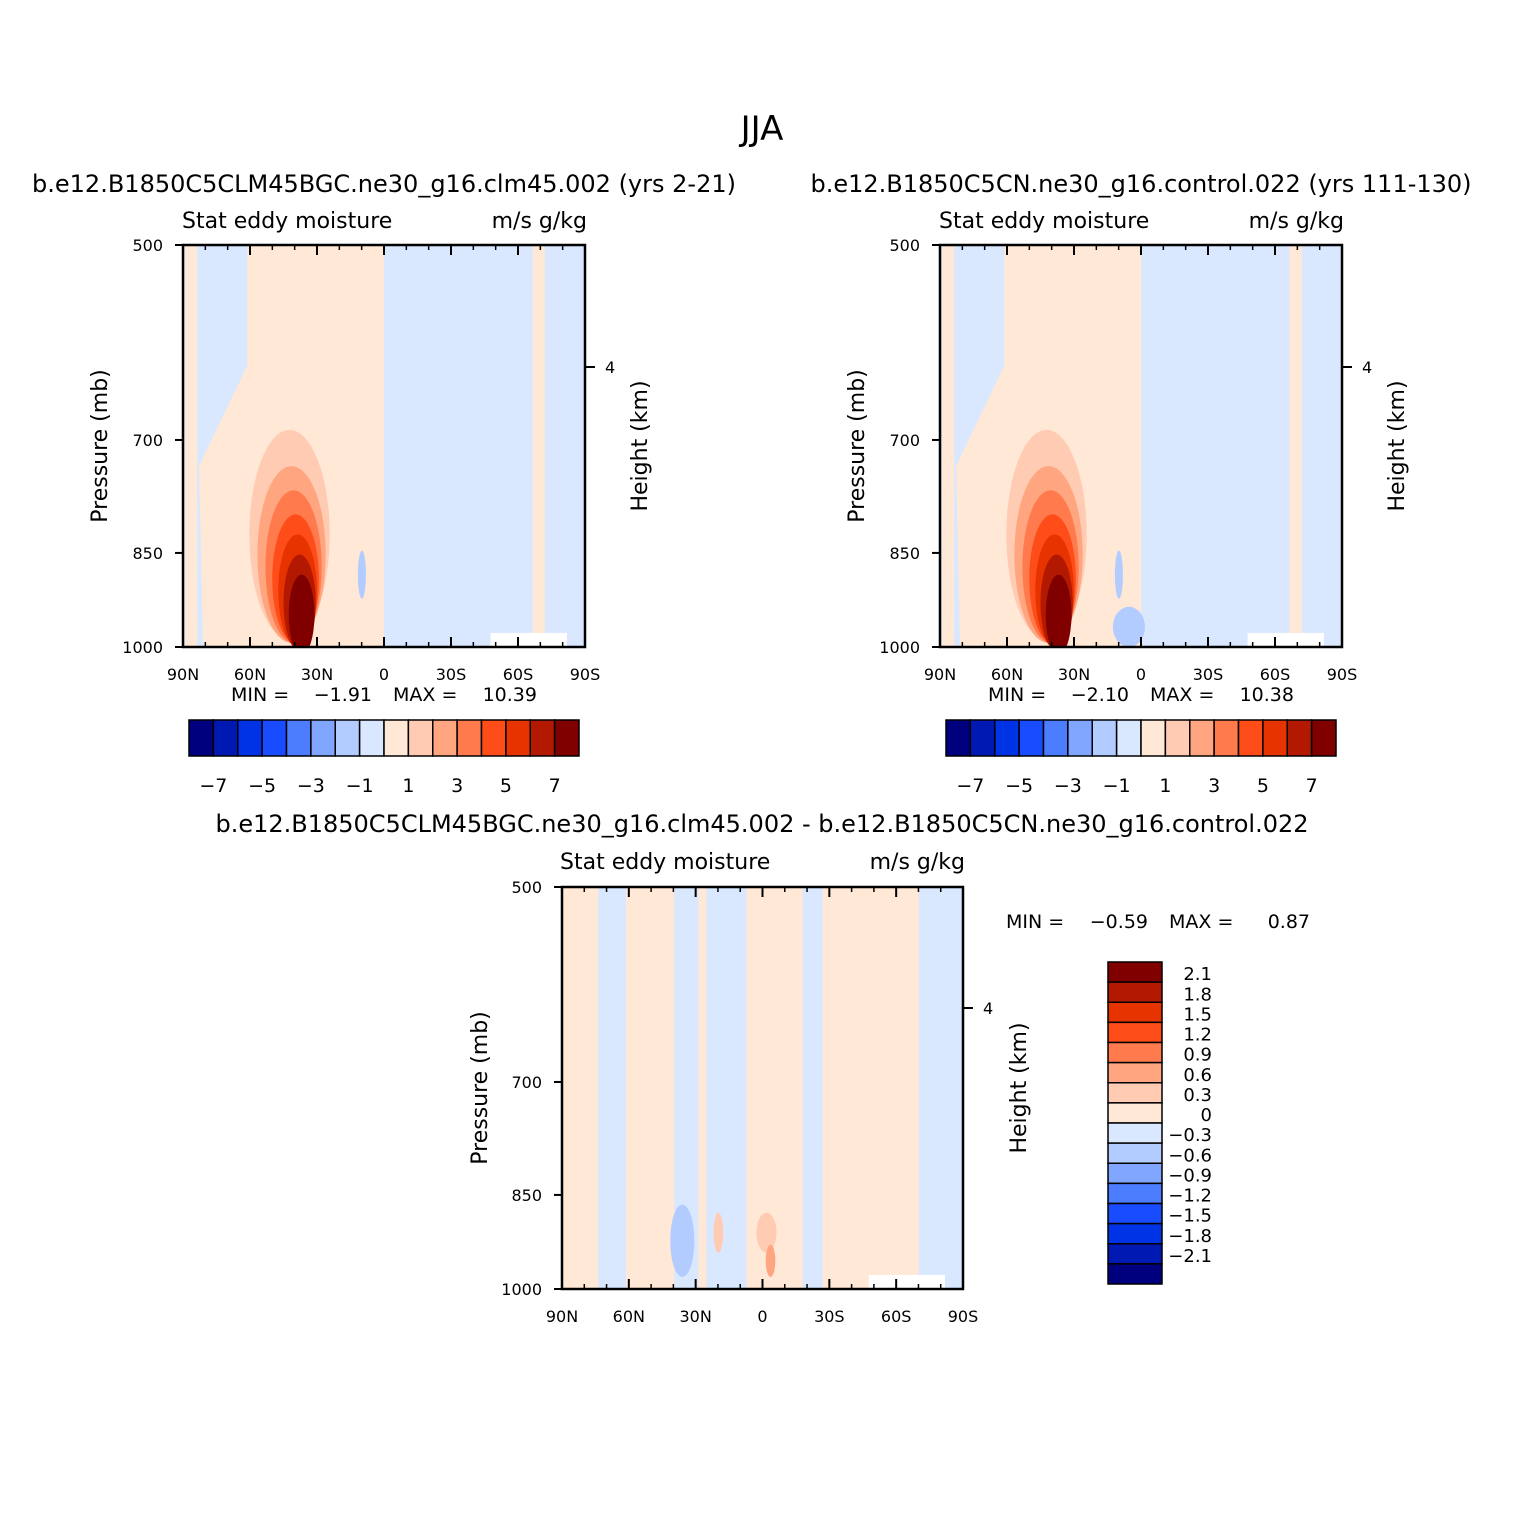 Image resolution: width=1525 pixels, height=1529 pixels. I want to click on figure-title: JJA, so click(761, 129).